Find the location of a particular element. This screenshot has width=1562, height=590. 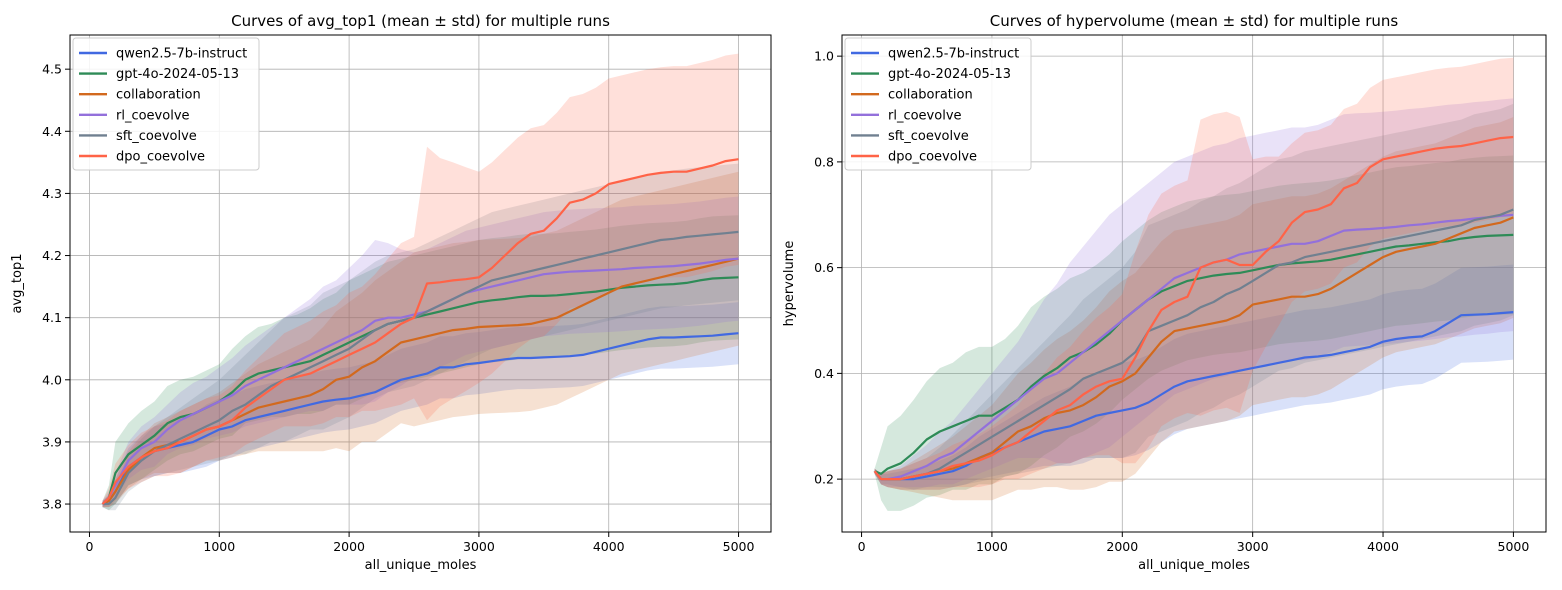

y-tick-label: 0.8 is located at coordinates (824, 161).